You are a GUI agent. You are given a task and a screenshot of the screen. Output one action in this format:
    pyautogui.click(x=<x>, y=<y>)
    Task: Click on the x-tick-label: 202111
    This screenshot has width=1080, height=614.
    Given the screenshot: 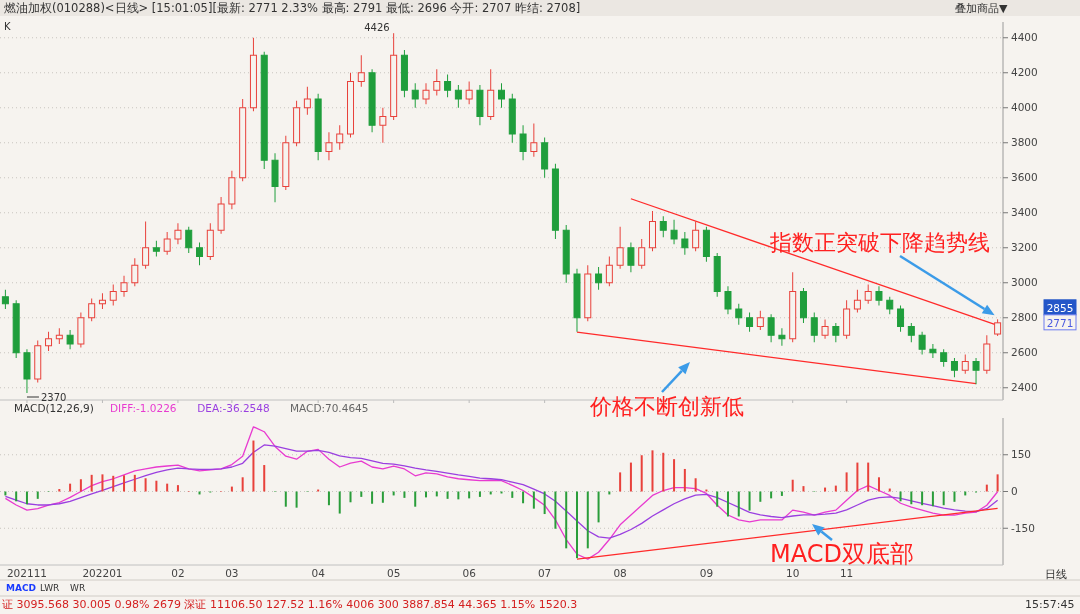 What is the action you would take?
    pyautogui.click(x=27, y=573)
    